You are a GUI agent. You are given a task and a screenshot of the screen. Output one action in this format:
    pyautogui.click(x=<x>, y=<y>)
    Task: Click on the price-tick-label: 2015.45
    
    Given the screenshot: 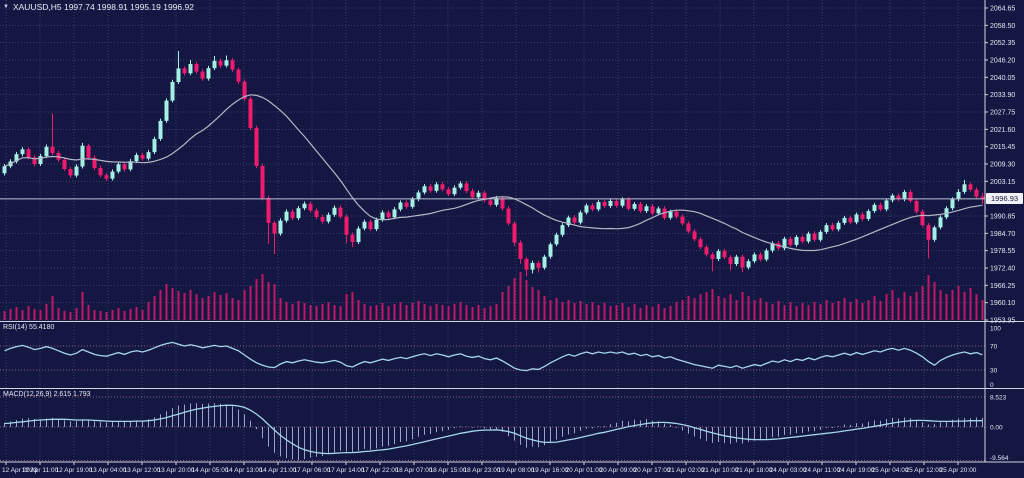 What is the action you would take?
    pyautogui.click(x=1002, y=147)
    